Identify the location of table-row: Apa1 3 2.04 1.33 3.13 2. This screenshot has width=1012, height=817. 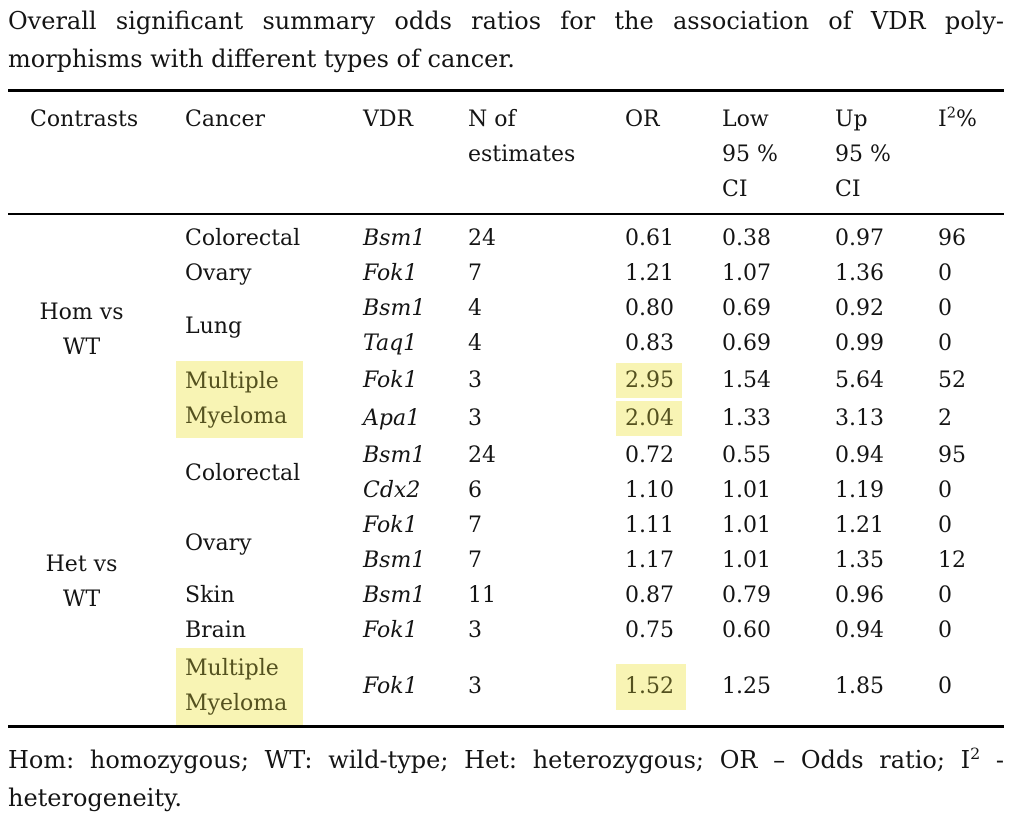
(506, 419).